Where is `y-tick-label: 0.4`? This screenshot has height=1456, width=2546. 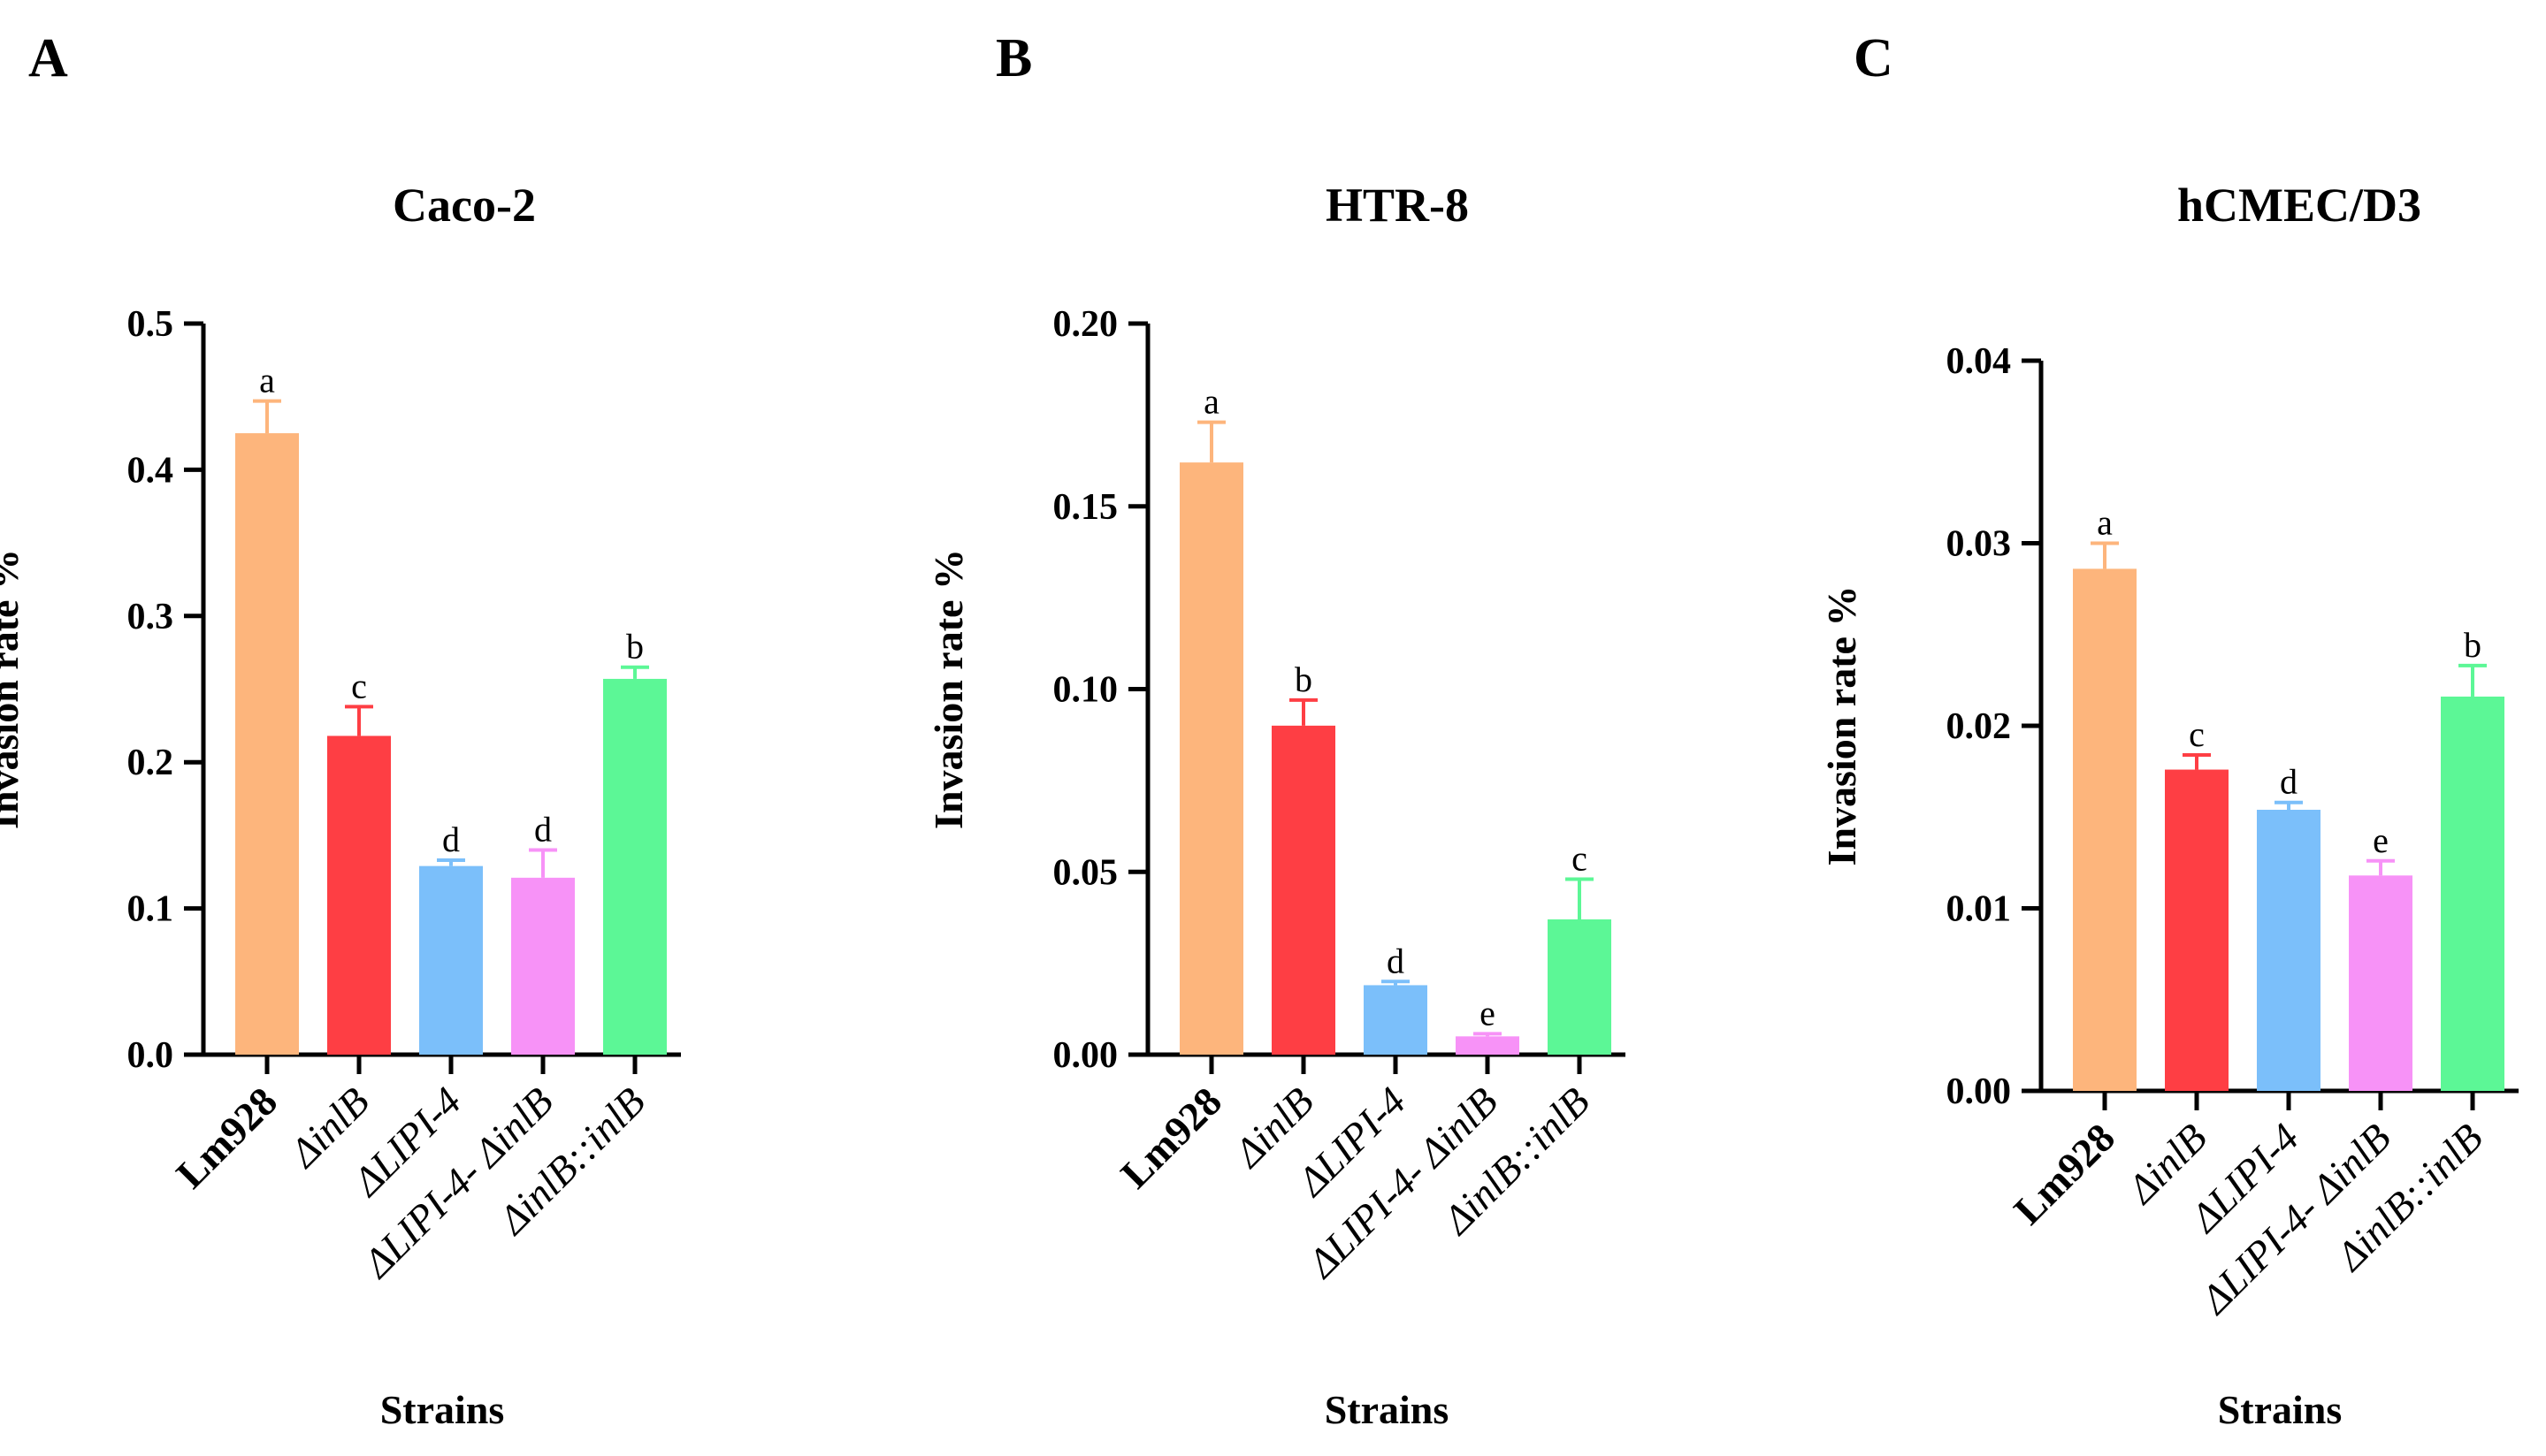
y-tick-label: 0.4 is located at coordinates (150, 470).